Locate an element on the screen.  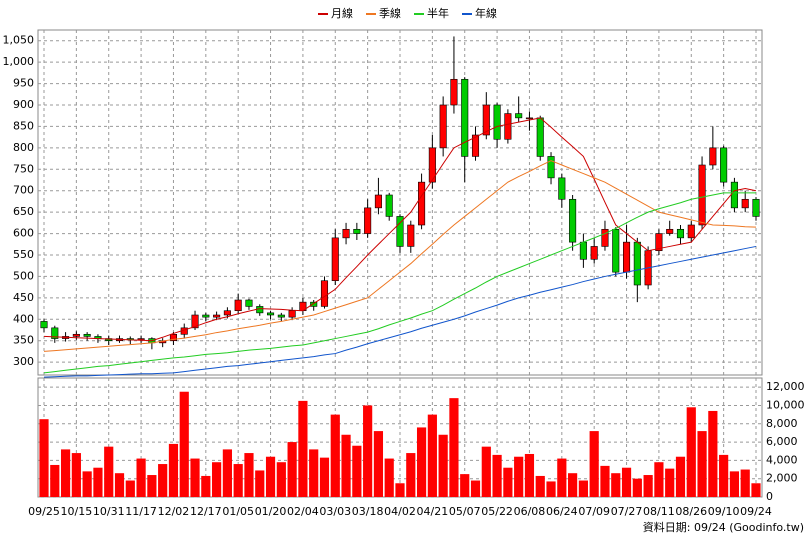
y-tick-label: 950 is located at coordinates (23, 83).